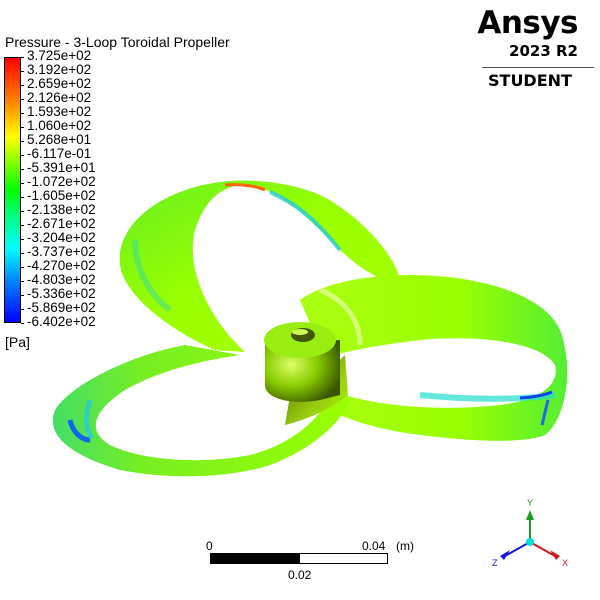  I want to click on colorbar-label: -2.671e+02, so click(61, 223).